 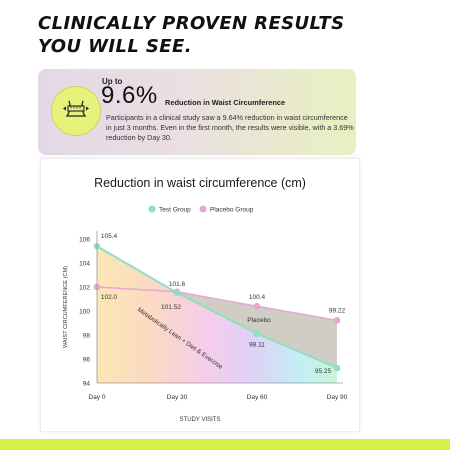 I want to click on x-tick-label: Day 60, so click(x=257, y=397).